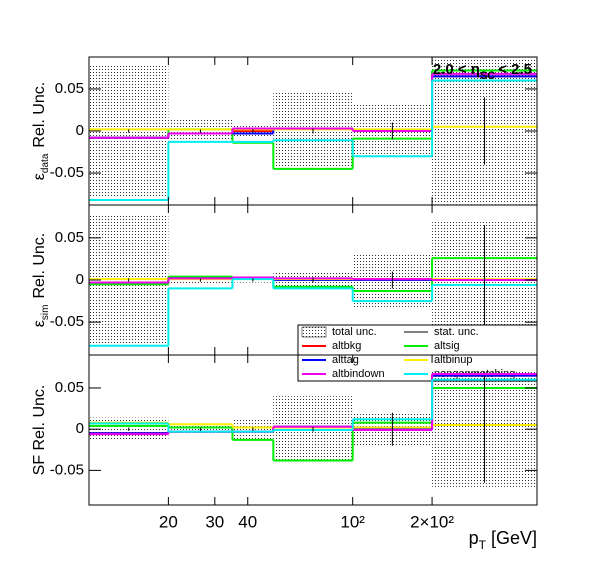  Describe the element at coordinates (45, 313) in the screenshot. I see `y-label-sub: sim` at that location.